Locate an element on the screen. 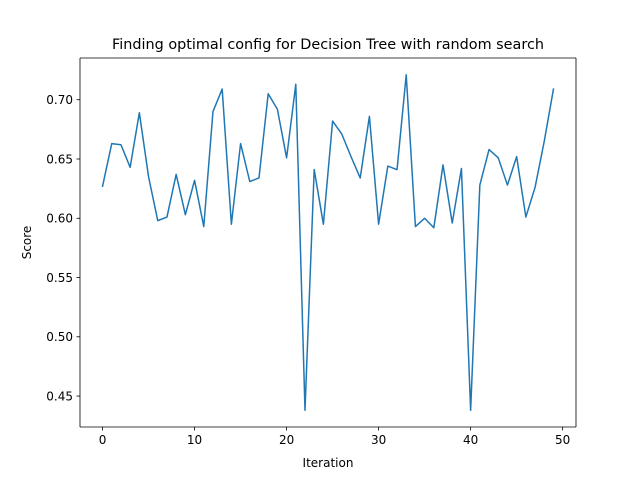 The image size is (640, 480). x-tick-label: 40 is located at coordinates (470, 440).